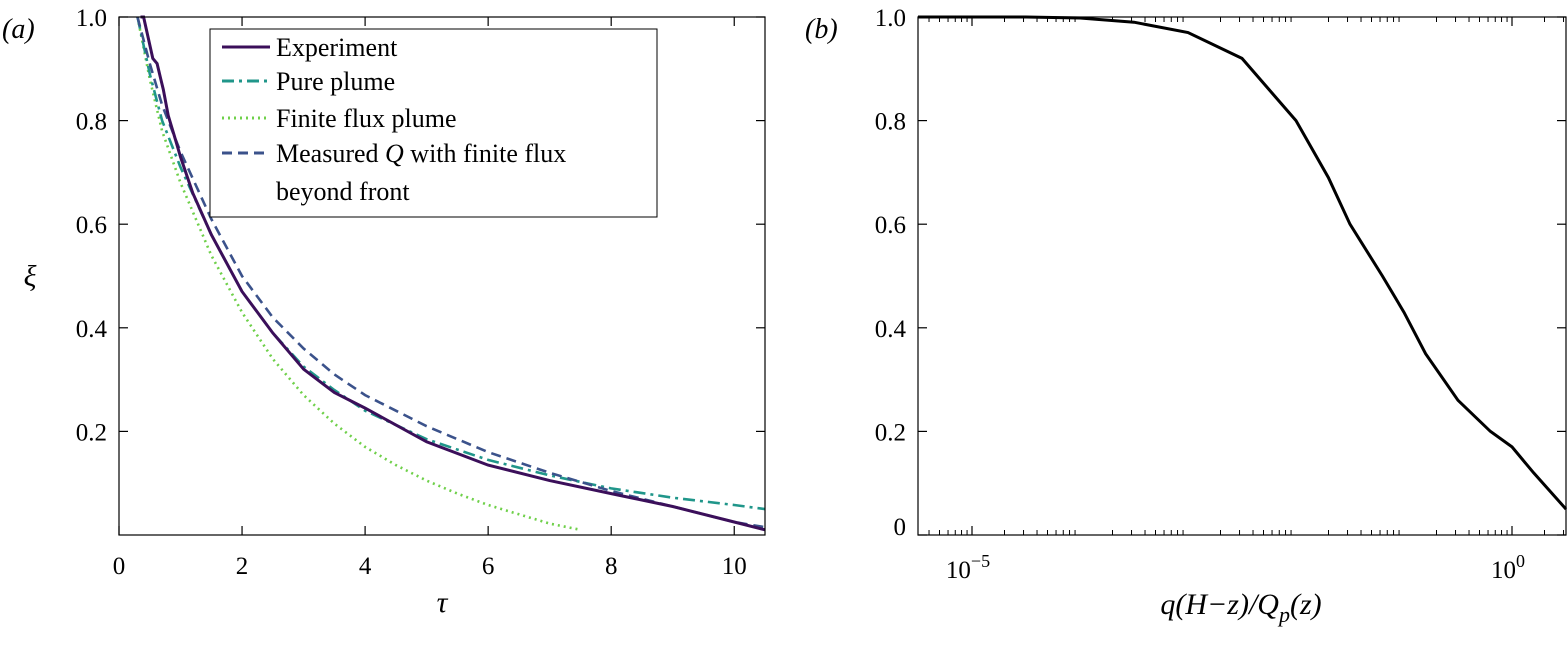  What do you see at coordinates (485, 153) in the screenshot?
I see `legend-entry-measured-q-suffix: with finite flux` at bounding box center [485, 153].